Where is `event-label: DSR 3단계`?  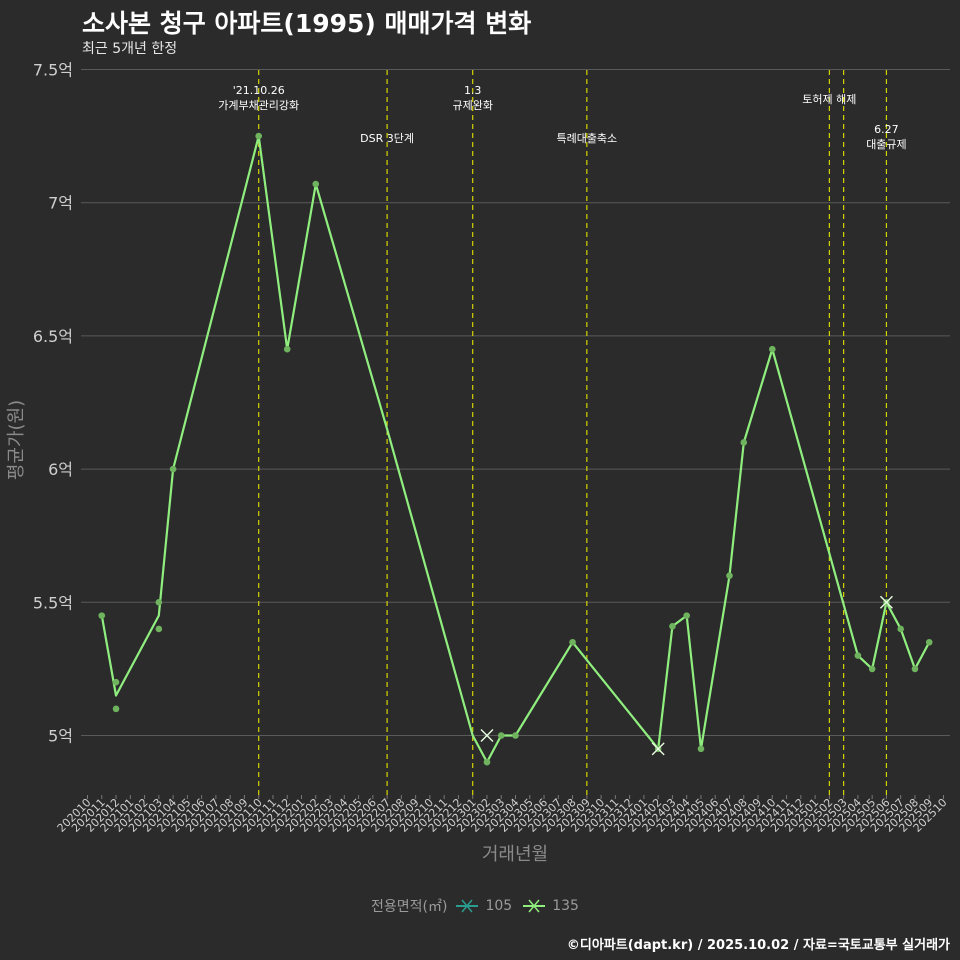
event-label: DSR 3단계 is located at coordinates (387, 138).